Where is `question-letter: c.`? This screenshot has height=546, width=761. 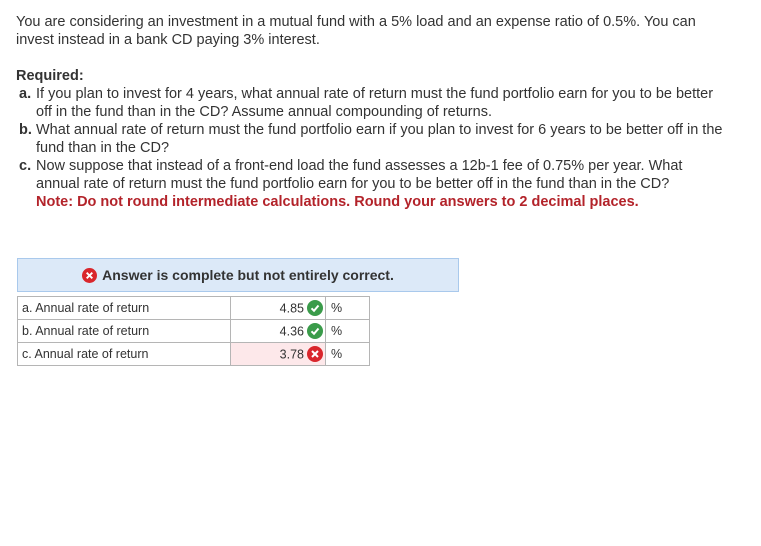
question-letter: c. is located at coordinates (25, 166).